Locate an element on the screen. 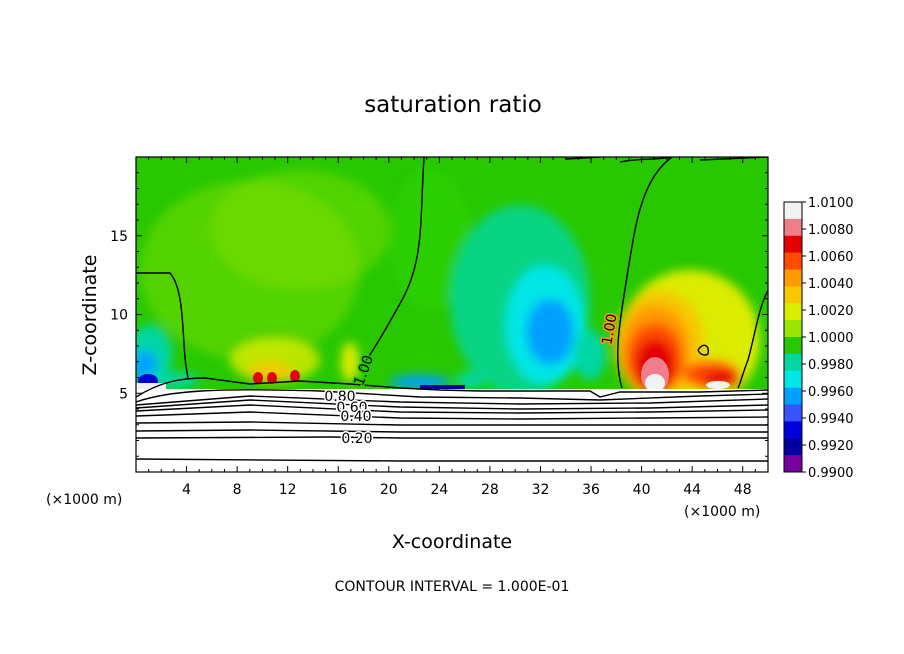  colorbar-label: 1.0080 is located at coordinates (831, 230).